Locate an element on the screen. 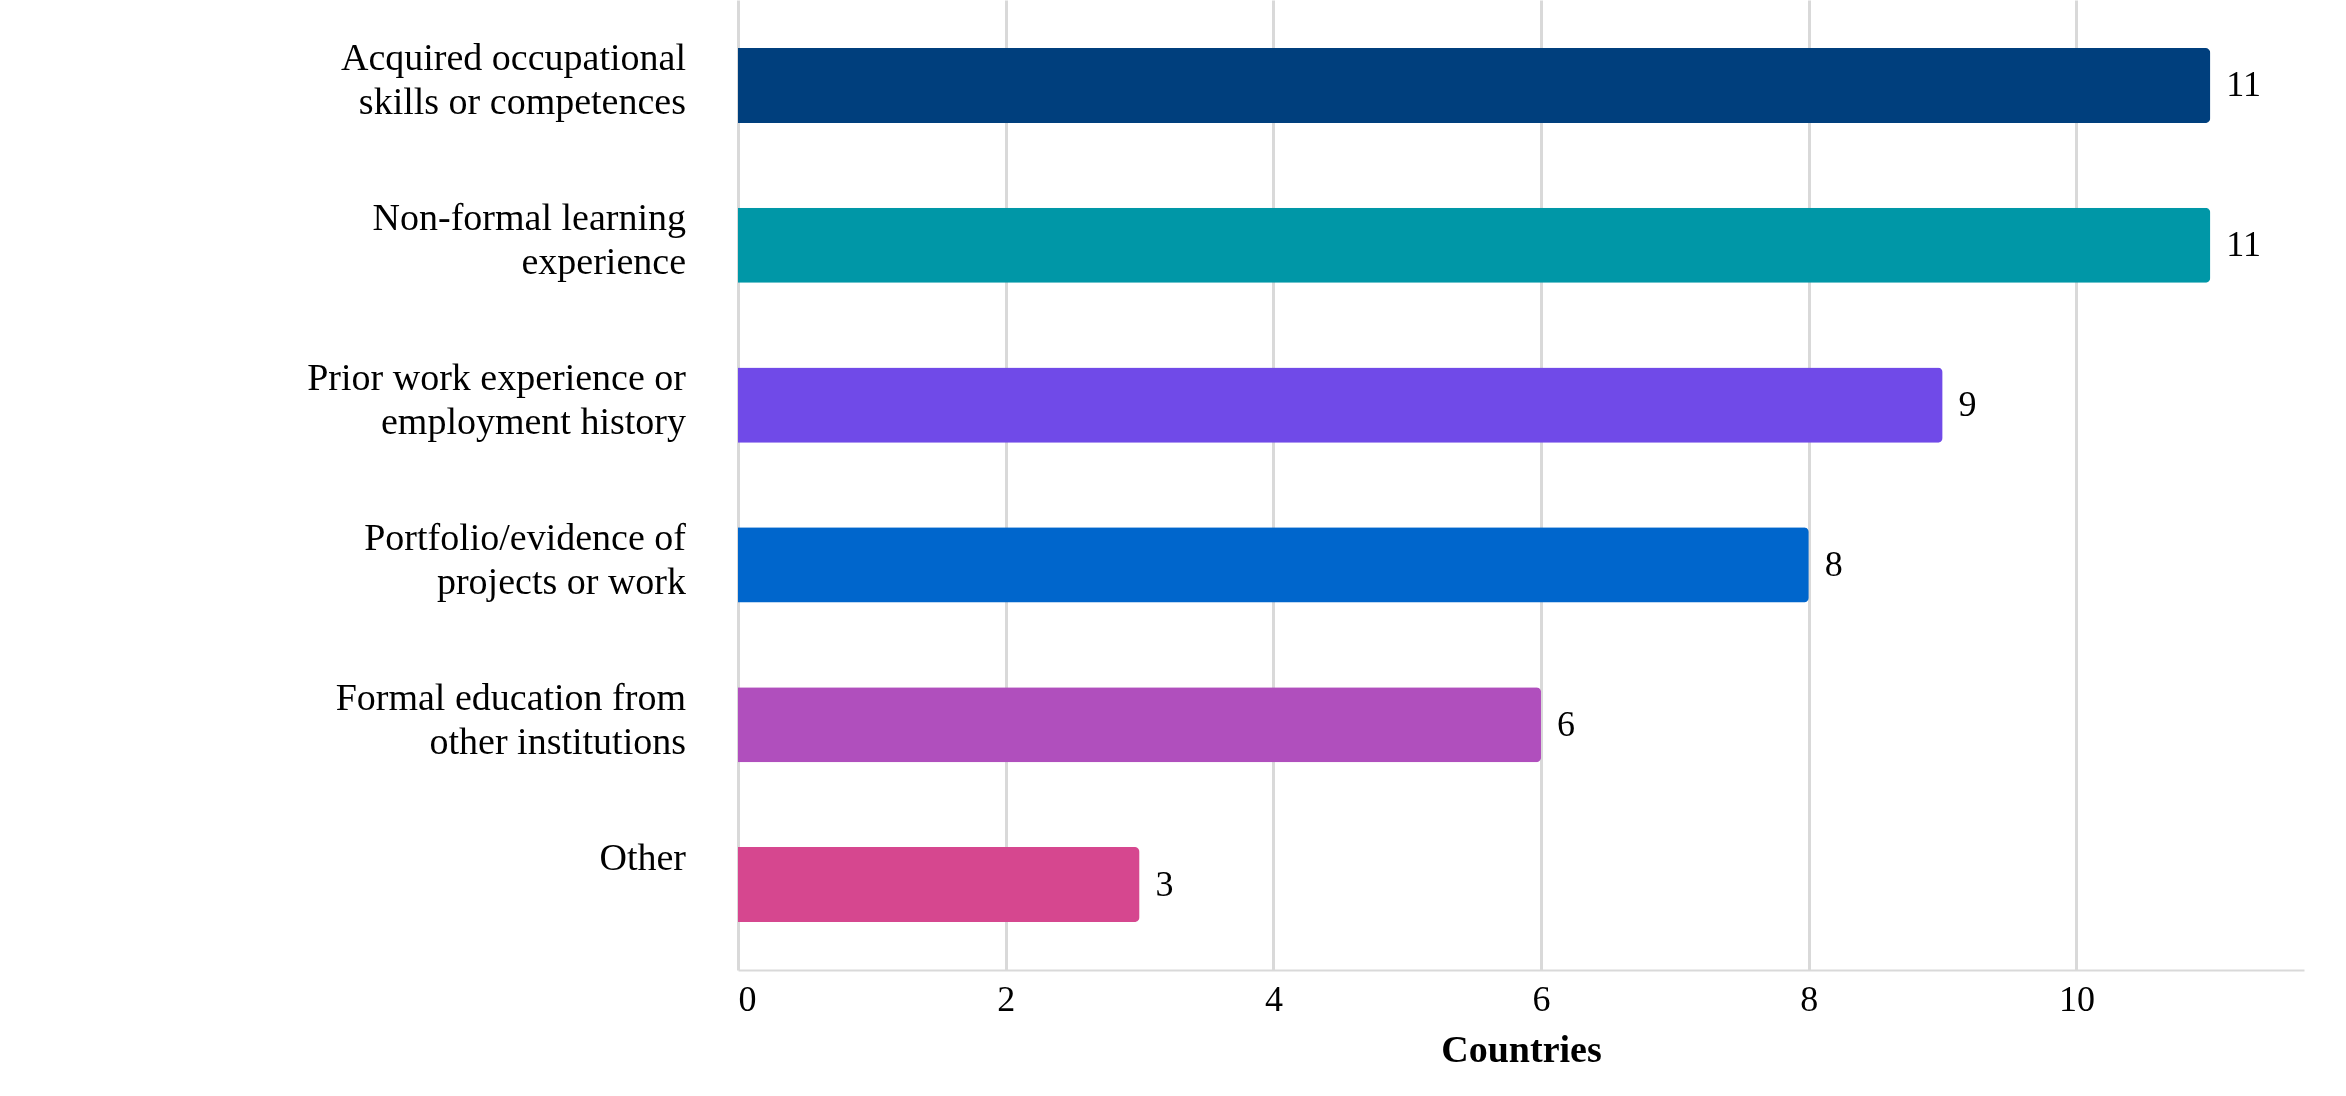 The width and height of the screenshot is (2346, 1096). x-tick-label: 6 is located at coordinates (1541, 998).